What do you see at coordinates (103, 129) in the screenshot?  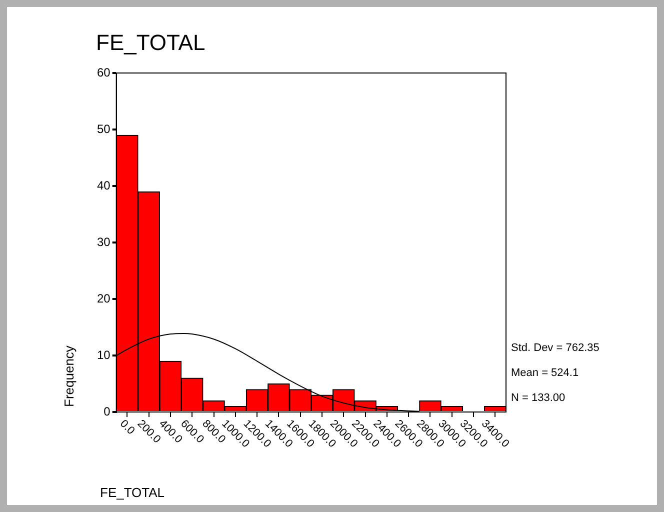 I see `y-tick-label: 50` at bounding box center [103, 129].